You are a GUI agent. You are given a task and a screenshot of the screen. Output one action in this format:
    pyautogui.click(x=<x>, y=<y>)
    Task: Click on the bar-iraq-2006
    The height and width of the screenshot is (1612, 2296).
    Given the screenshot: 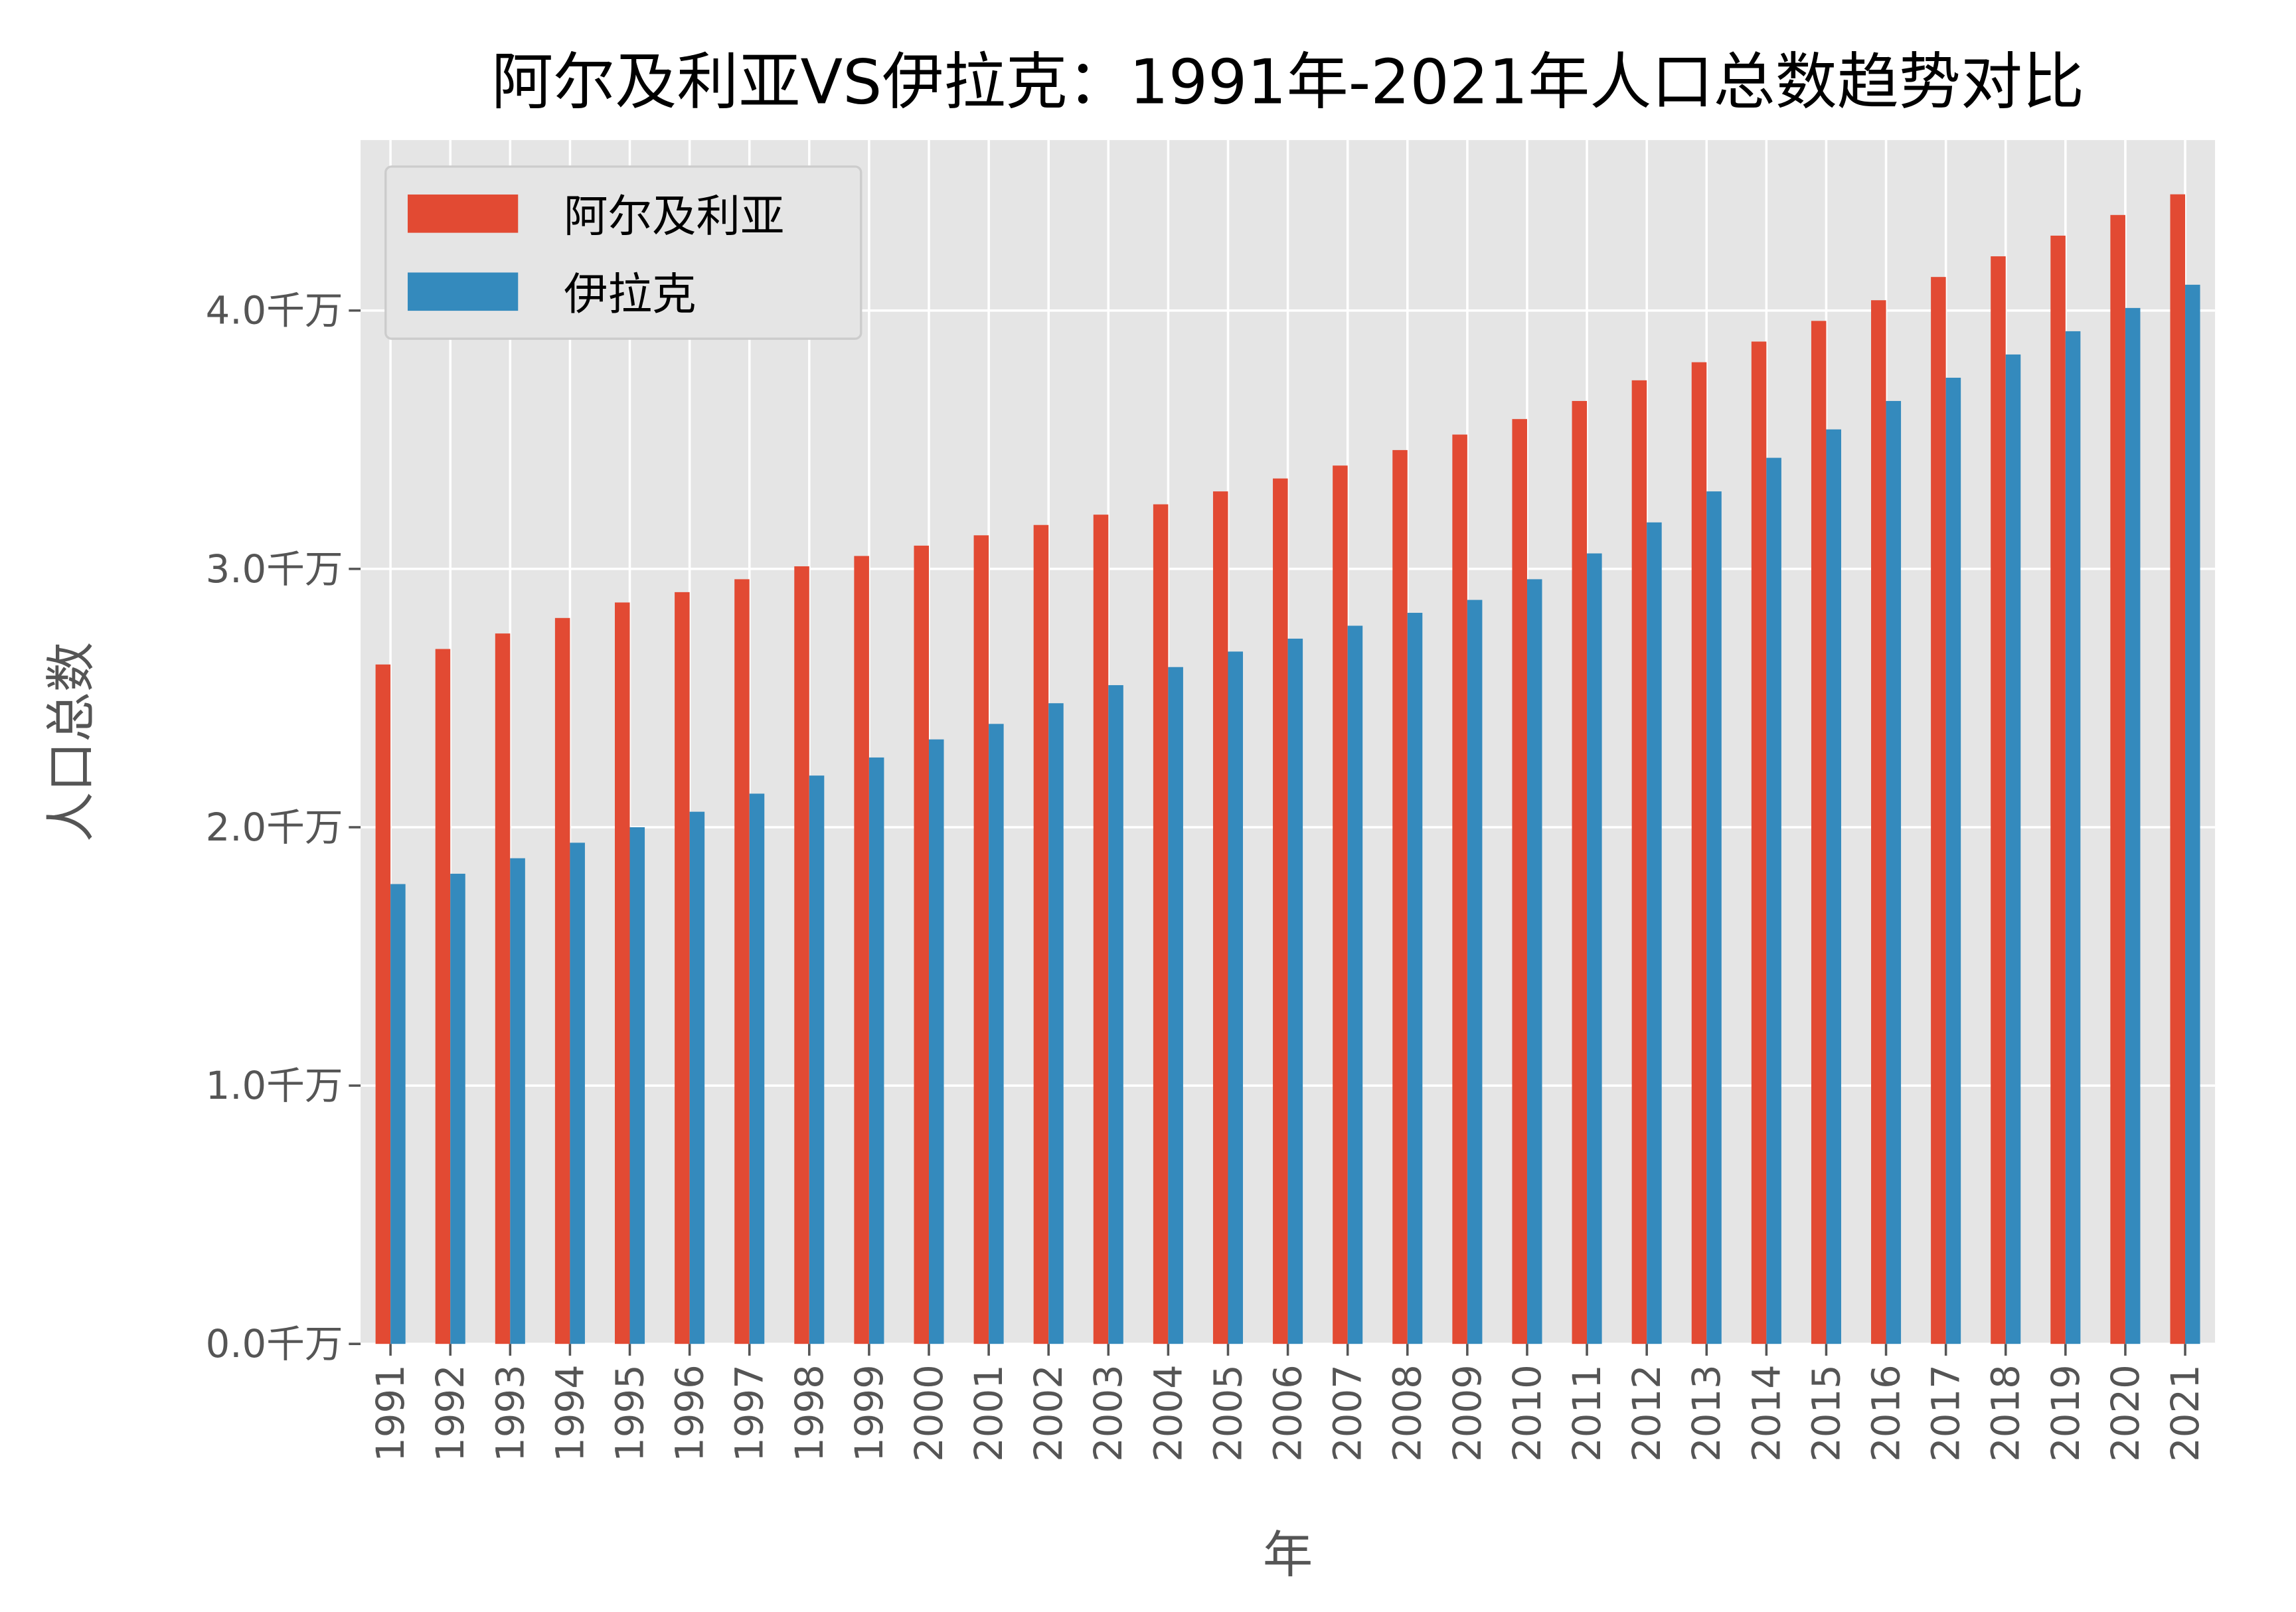 What is the action you would take?
    pyautogui.click(x=1295, y=991)
    